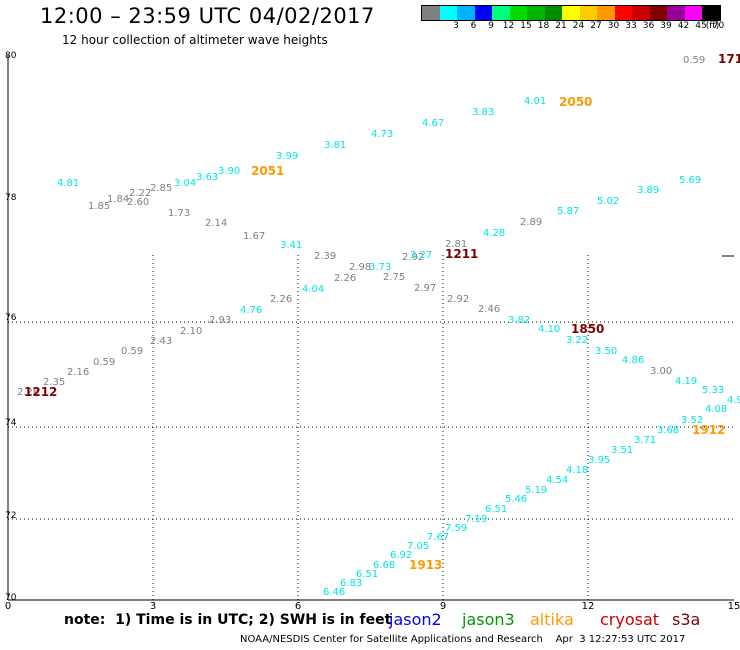  What do you see at coordinates (708, 430) in the screenshot?
I see `pass-time-label: 1912` at bounding box center [708, 430].